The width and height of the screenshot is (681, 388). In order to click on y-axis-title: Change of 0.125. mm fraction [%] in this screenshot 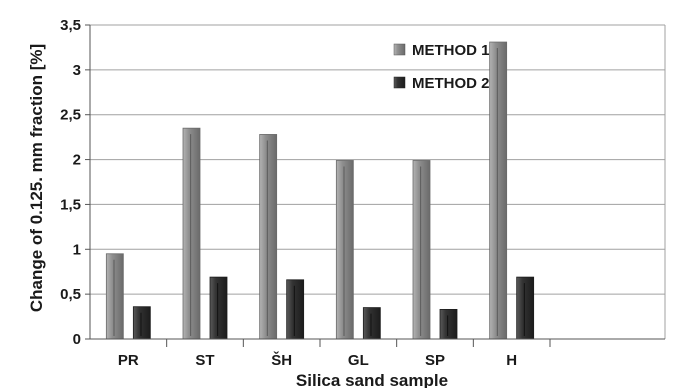, I will do `click(36, 178)`.